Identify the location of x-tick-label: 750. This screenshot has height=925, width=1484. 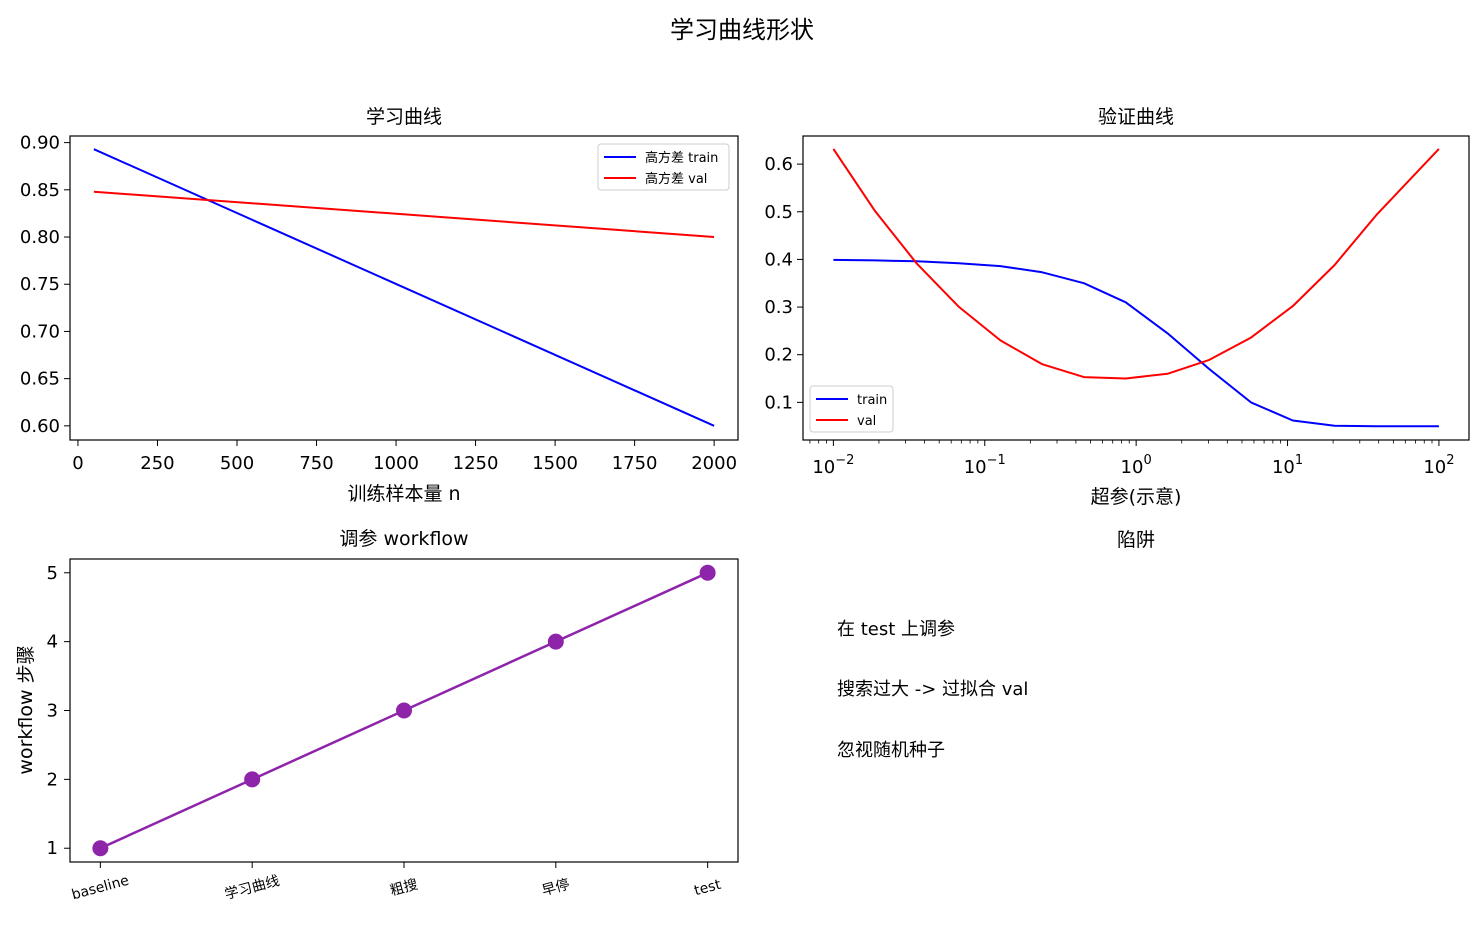
(316, 463).